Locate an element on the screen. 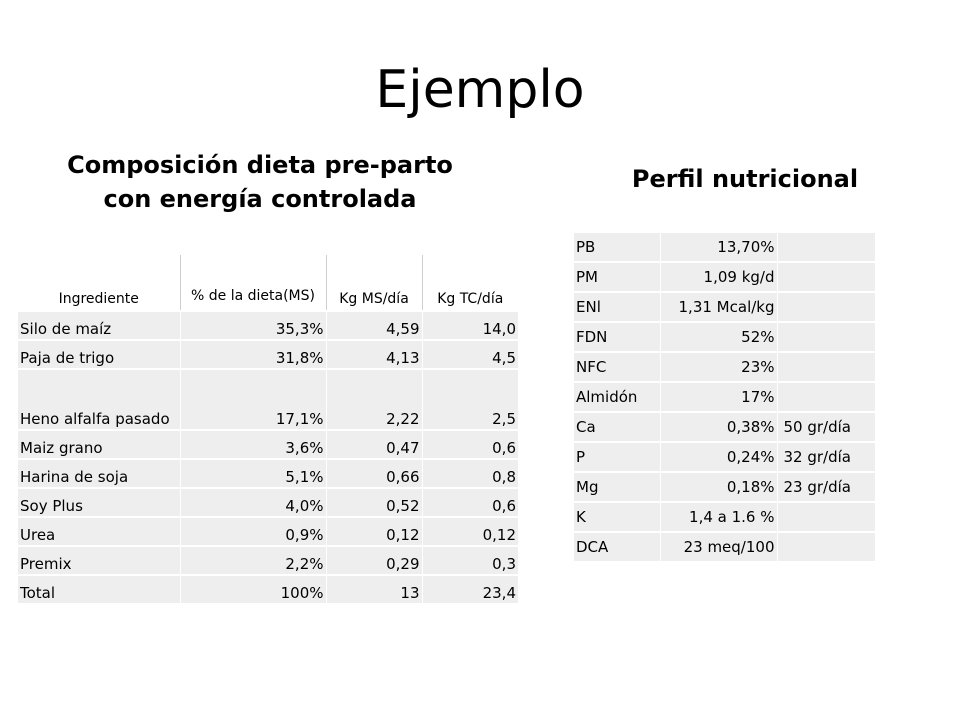 The height and width of the screenshot is (720, 960). table-row: FDN 52% is located at coordinates (724, 336).